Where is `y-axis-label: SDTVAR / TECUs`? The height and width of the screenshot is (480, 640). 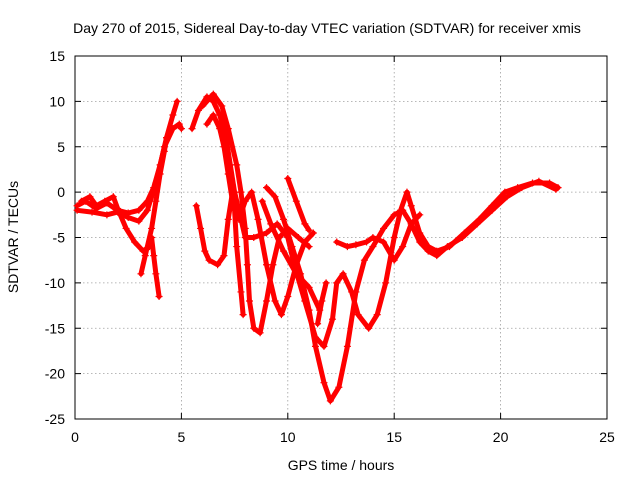 y-axis-label: SDTVAR / TECUs is located at coordinates (13, 237).